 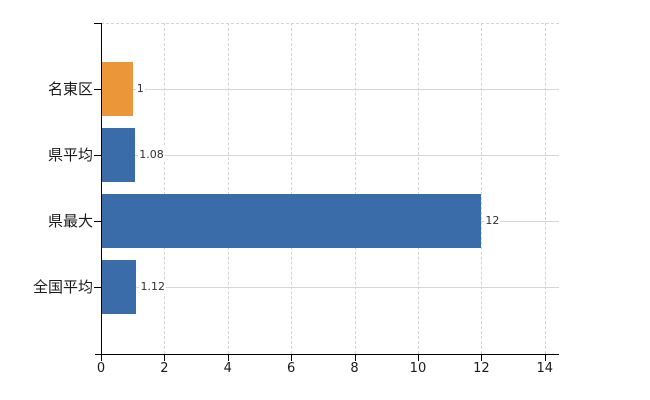 What do you see at coordinates (70, 155) in the screenshot?
I see `category-label: 県平均` at bounding box center [70, 155].